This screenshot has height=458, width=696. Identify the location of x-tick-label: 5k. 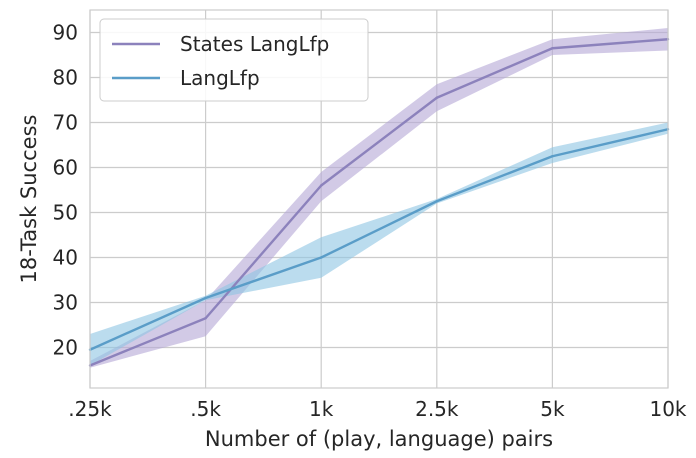
(552, 409).